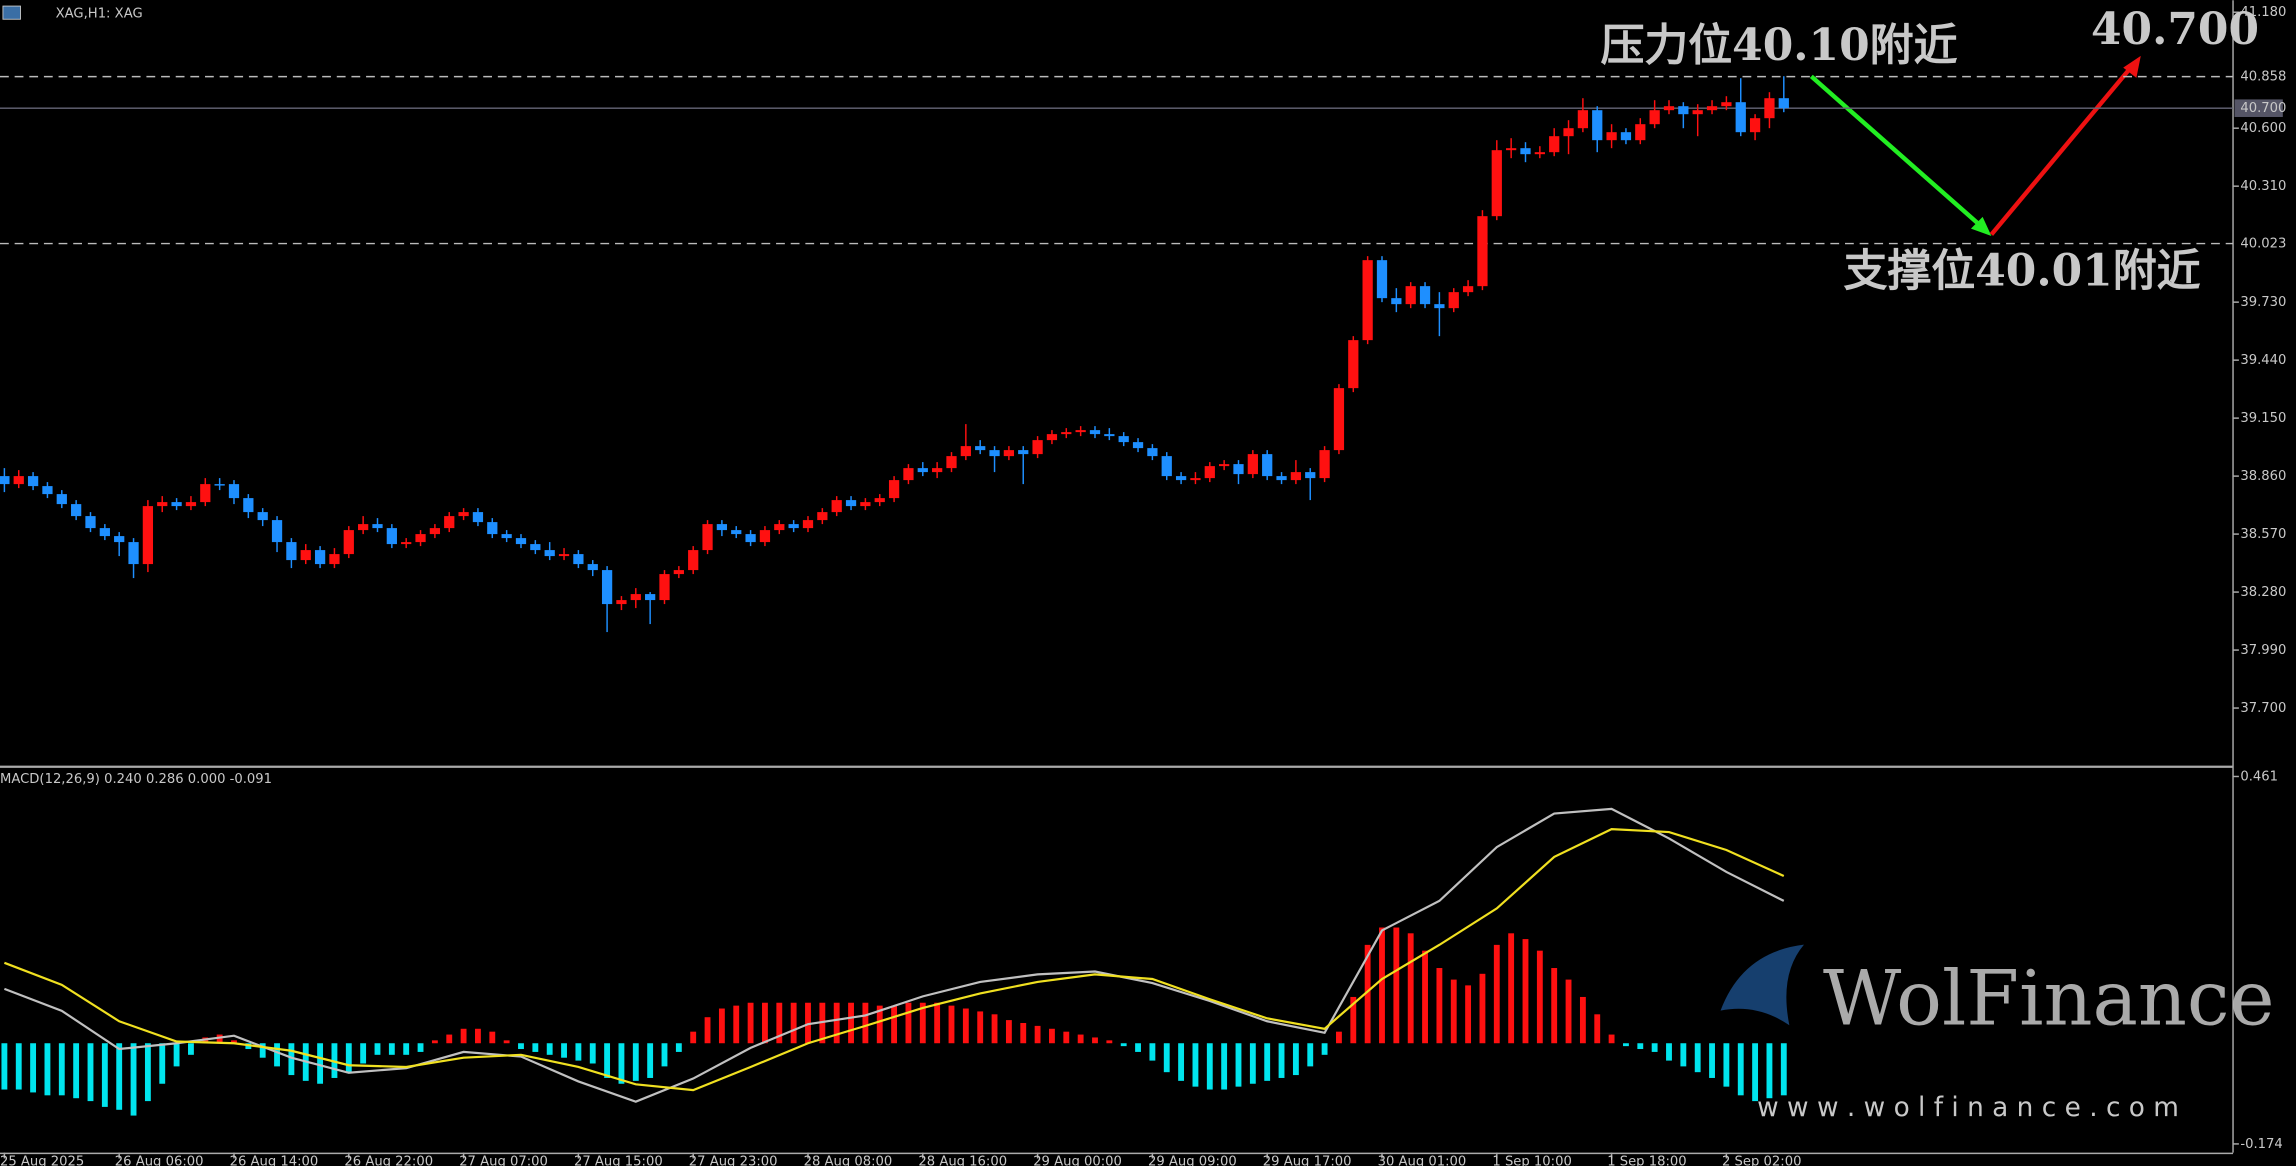 This screenshot has width=2296, height=1166. I want to click on y-tick-label: 39.150, so click(2263, 418).